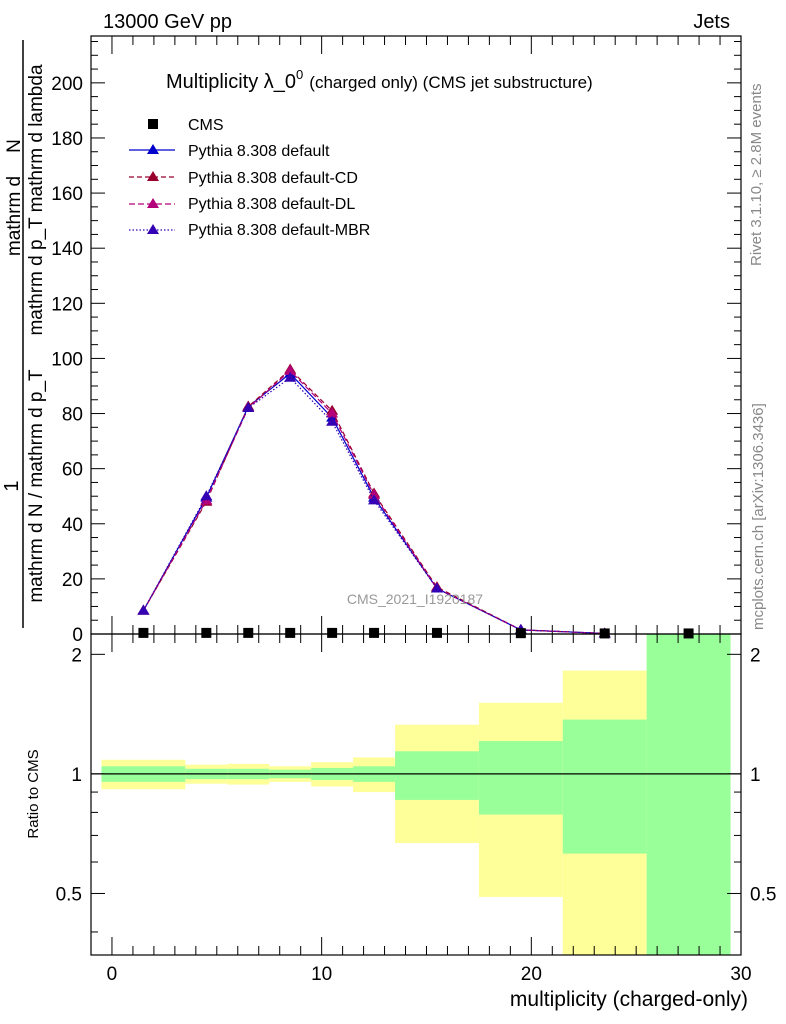  I want to click on y-axis-label-d: mathrm d, so click(14, 216).